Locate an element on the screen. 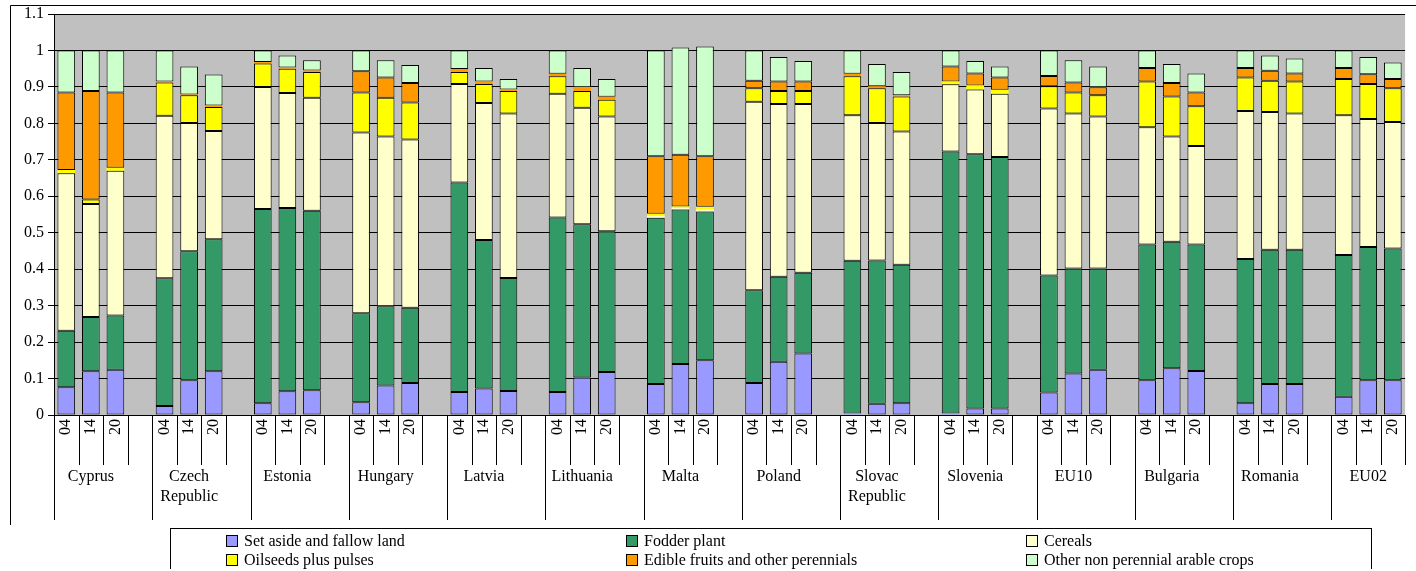 This screenshot has width=1416, height=571. y-tick-label: 0.4 is located at coordinates (34, 268).